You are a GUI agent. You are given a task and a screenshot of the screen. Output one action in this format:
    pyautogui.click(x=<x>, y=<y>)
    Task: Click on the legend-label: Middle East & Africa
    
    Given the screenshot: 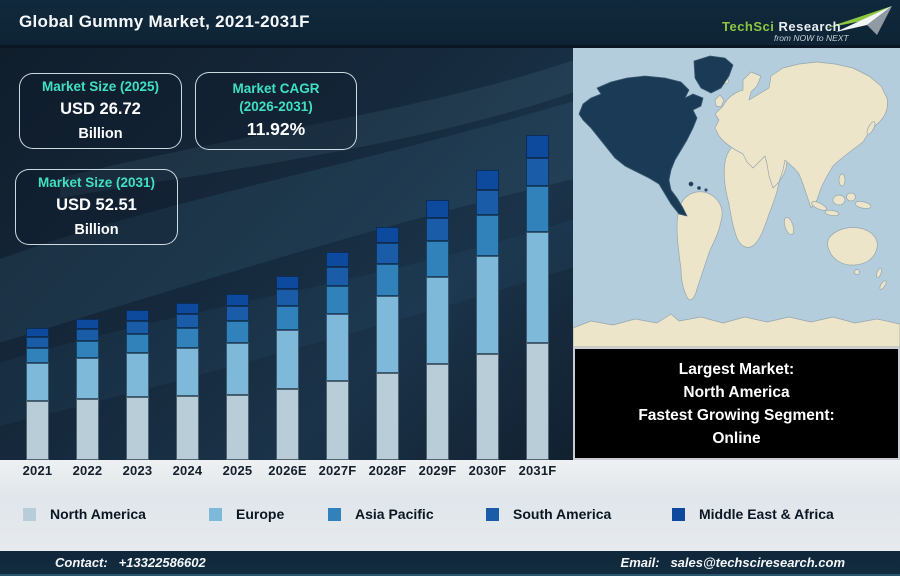 What is the action you would take?
    pyautogui.click(x=766, y=514)
    